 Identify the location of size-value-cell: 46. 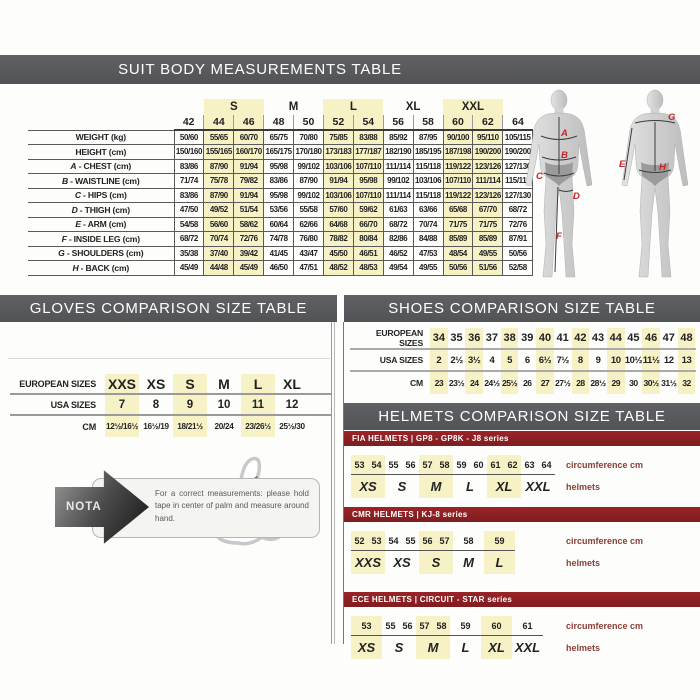
(651, 338).